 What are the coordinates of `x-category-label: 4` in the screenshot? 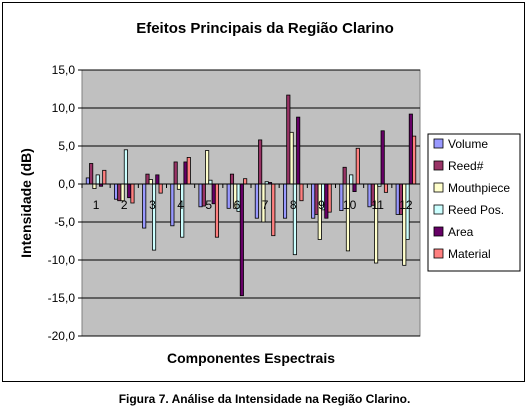 It's located at (180, 205).